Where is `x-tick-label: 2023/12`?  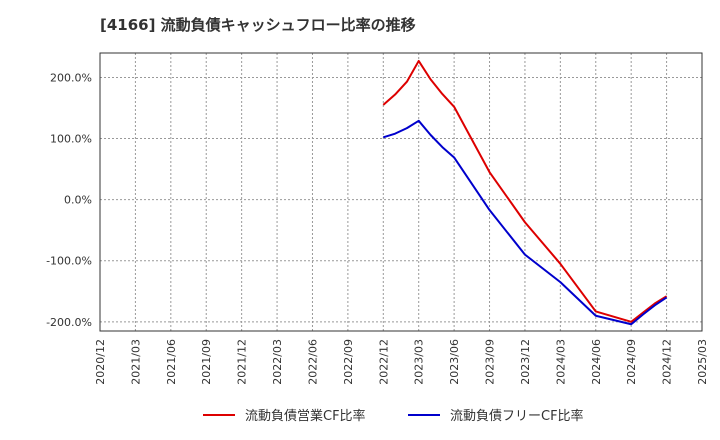
x-tick-label: 2023/12 is located at coordinates (525, 362).